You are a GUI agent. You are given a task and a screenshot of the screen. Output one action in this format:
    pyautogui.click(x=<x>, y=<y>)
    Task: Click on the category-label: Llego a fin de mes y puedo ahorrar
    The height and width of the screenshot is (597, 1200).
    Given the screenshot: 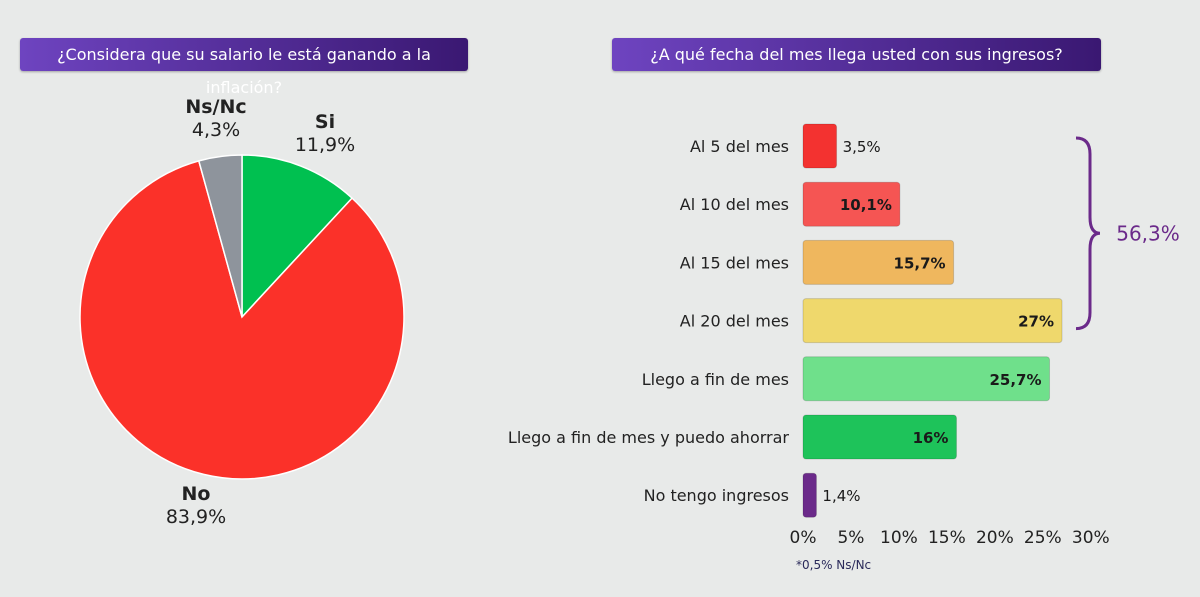 What is the action you would take?
    pyautogui.click(x=649, y=437)
    